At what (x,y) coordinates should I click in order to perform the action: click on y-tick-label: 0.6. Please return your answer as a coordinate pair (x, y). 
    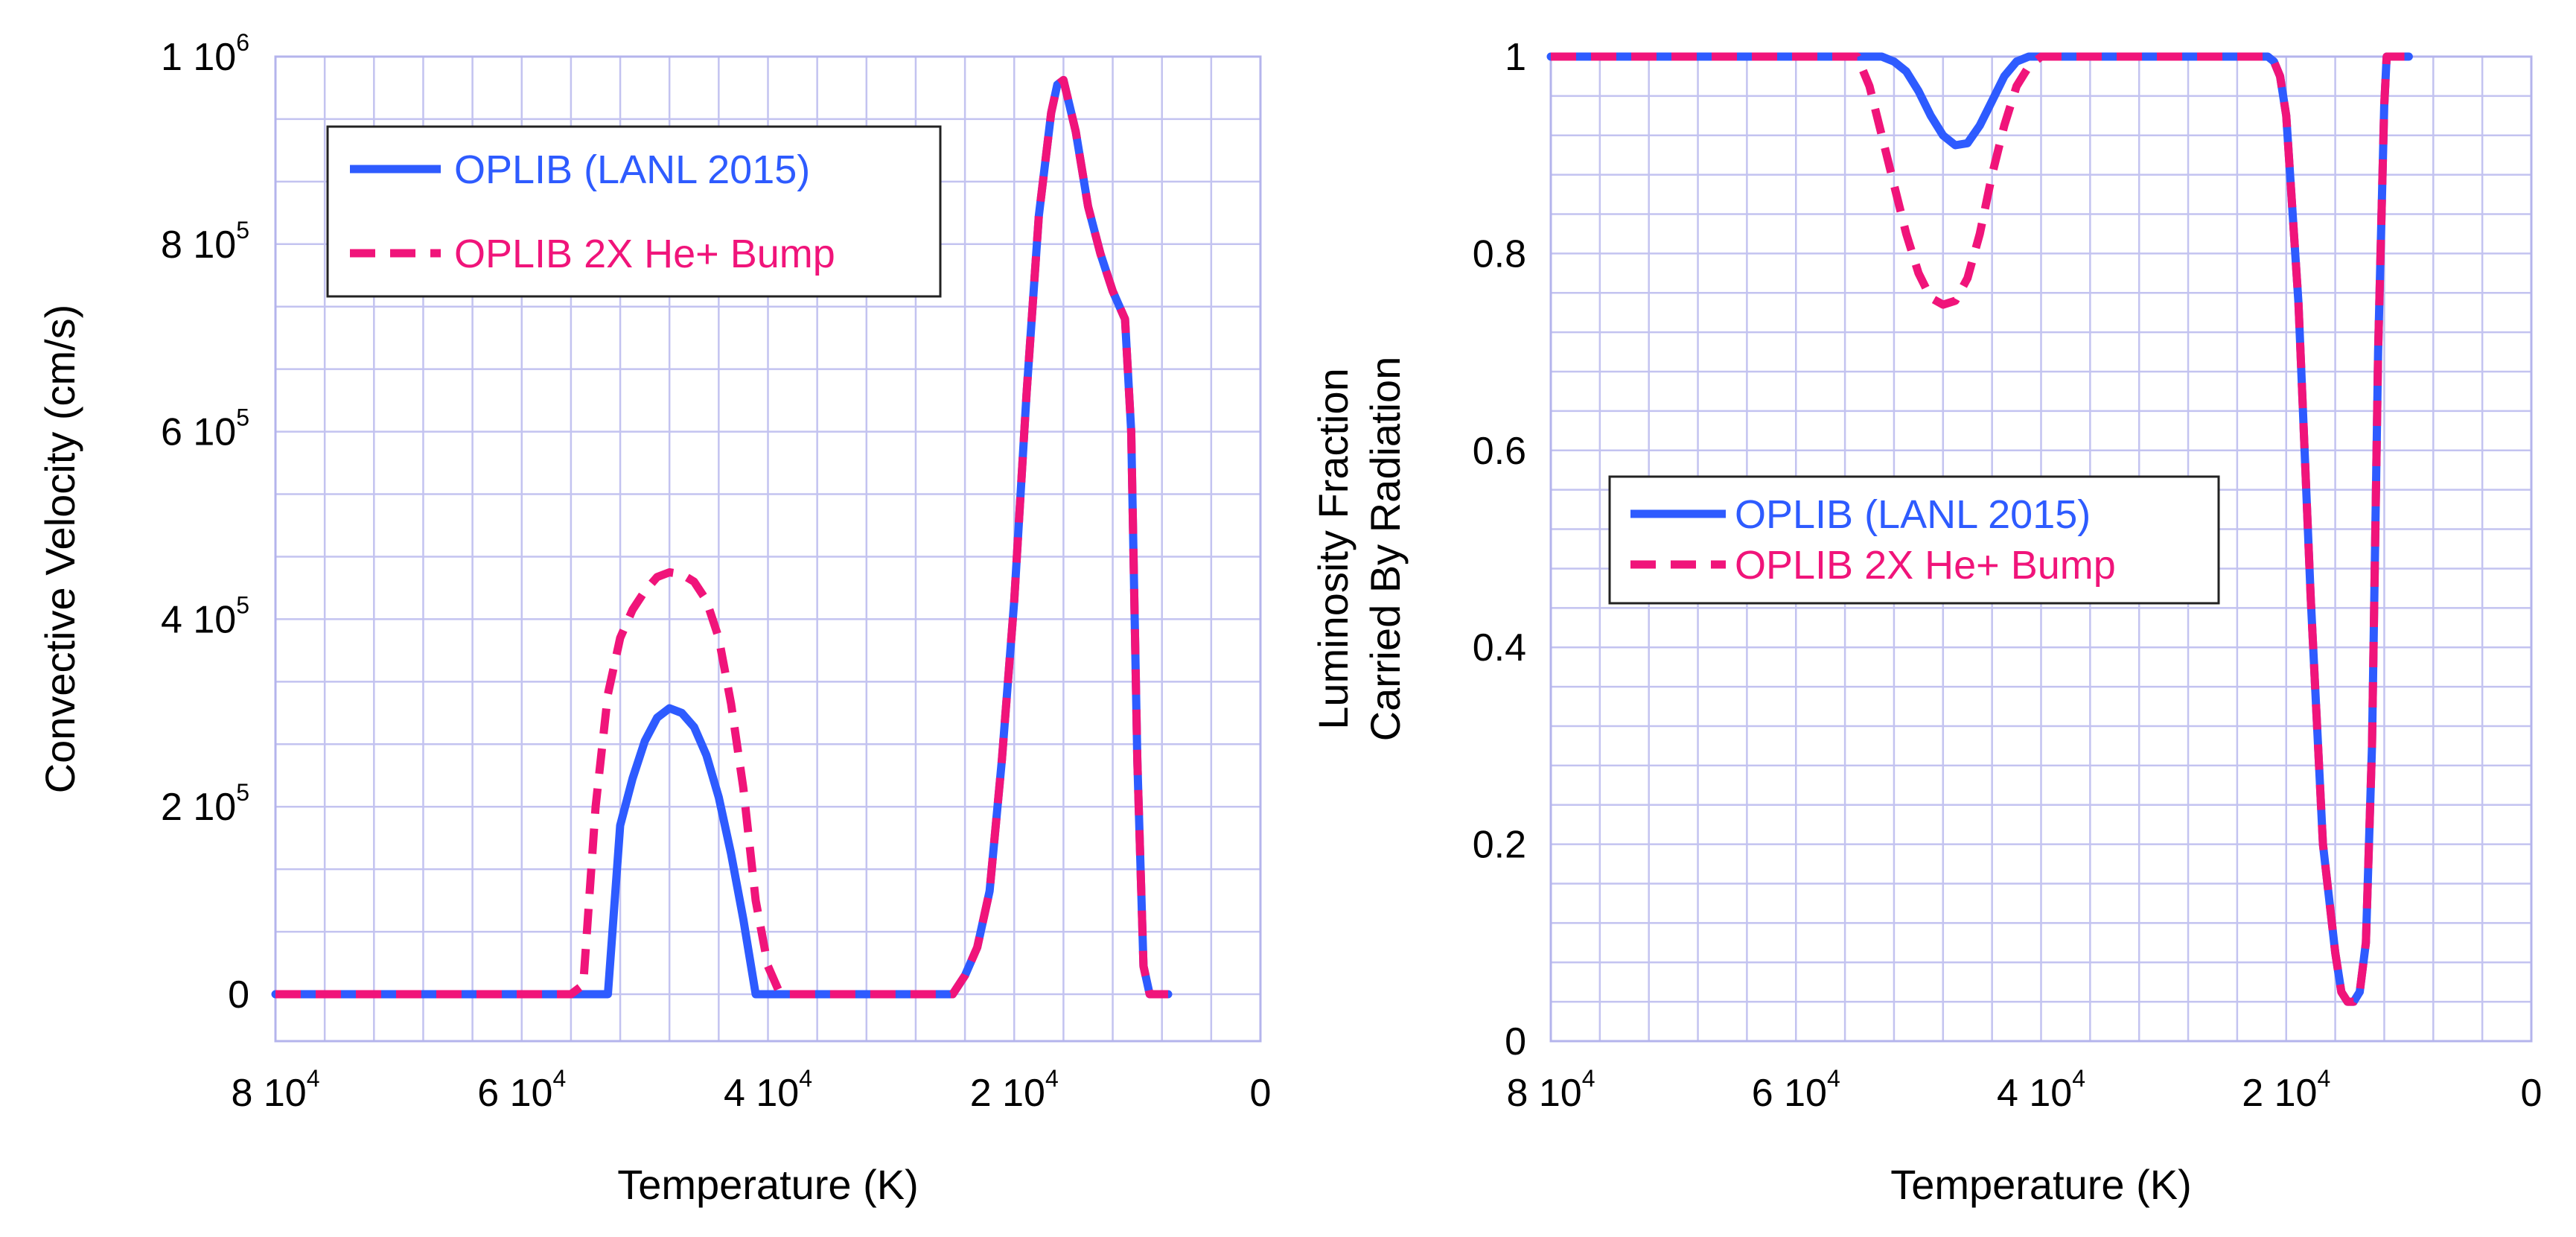
    Looking at the image, I should click on (1499, 451).